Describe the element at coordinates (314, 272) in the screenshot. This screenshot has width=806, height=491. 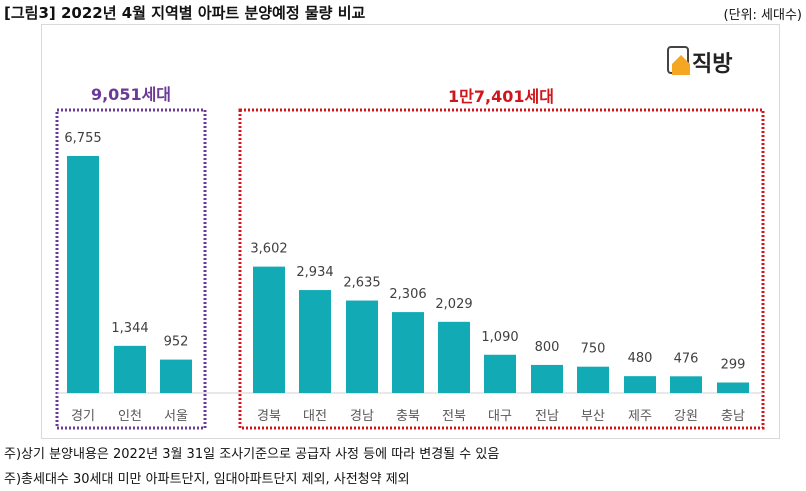
I see `value-label: 2,934` at that location.